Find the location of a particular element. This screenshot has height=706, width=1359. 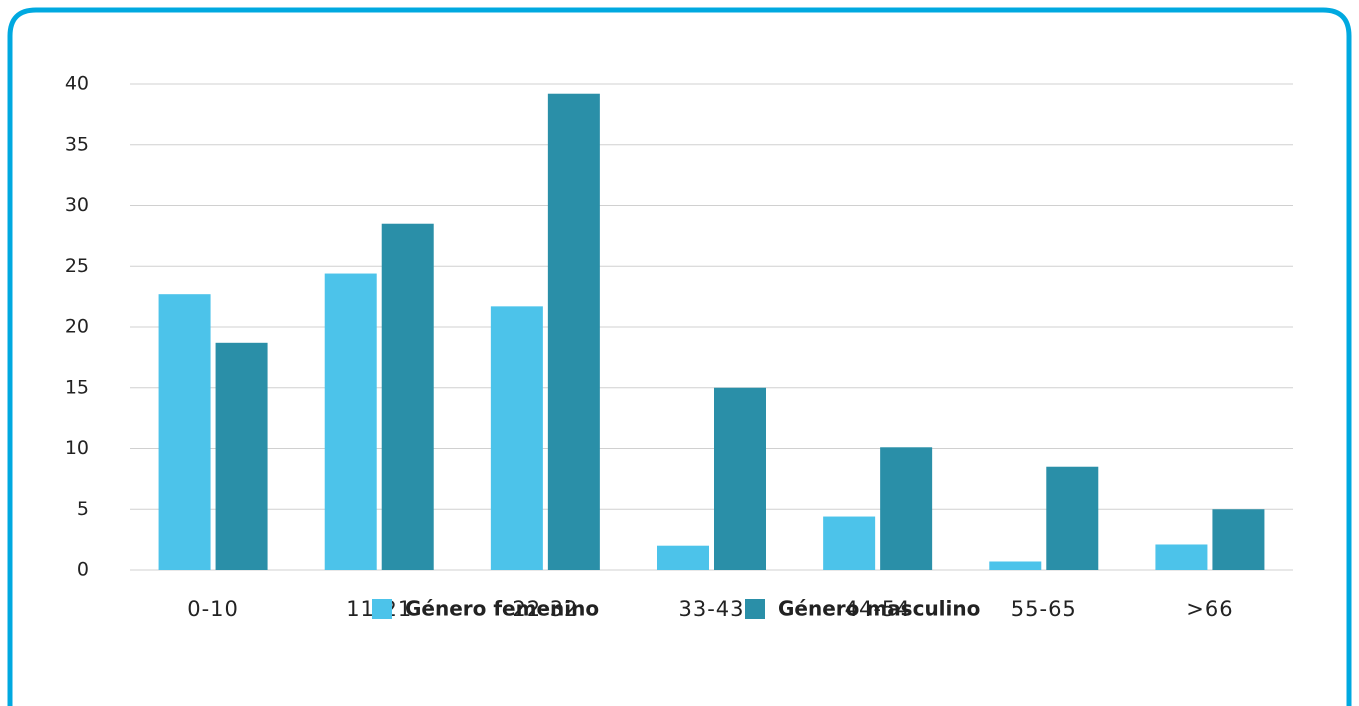

legend-label: Género masculino is located at coordinates (879, 609).